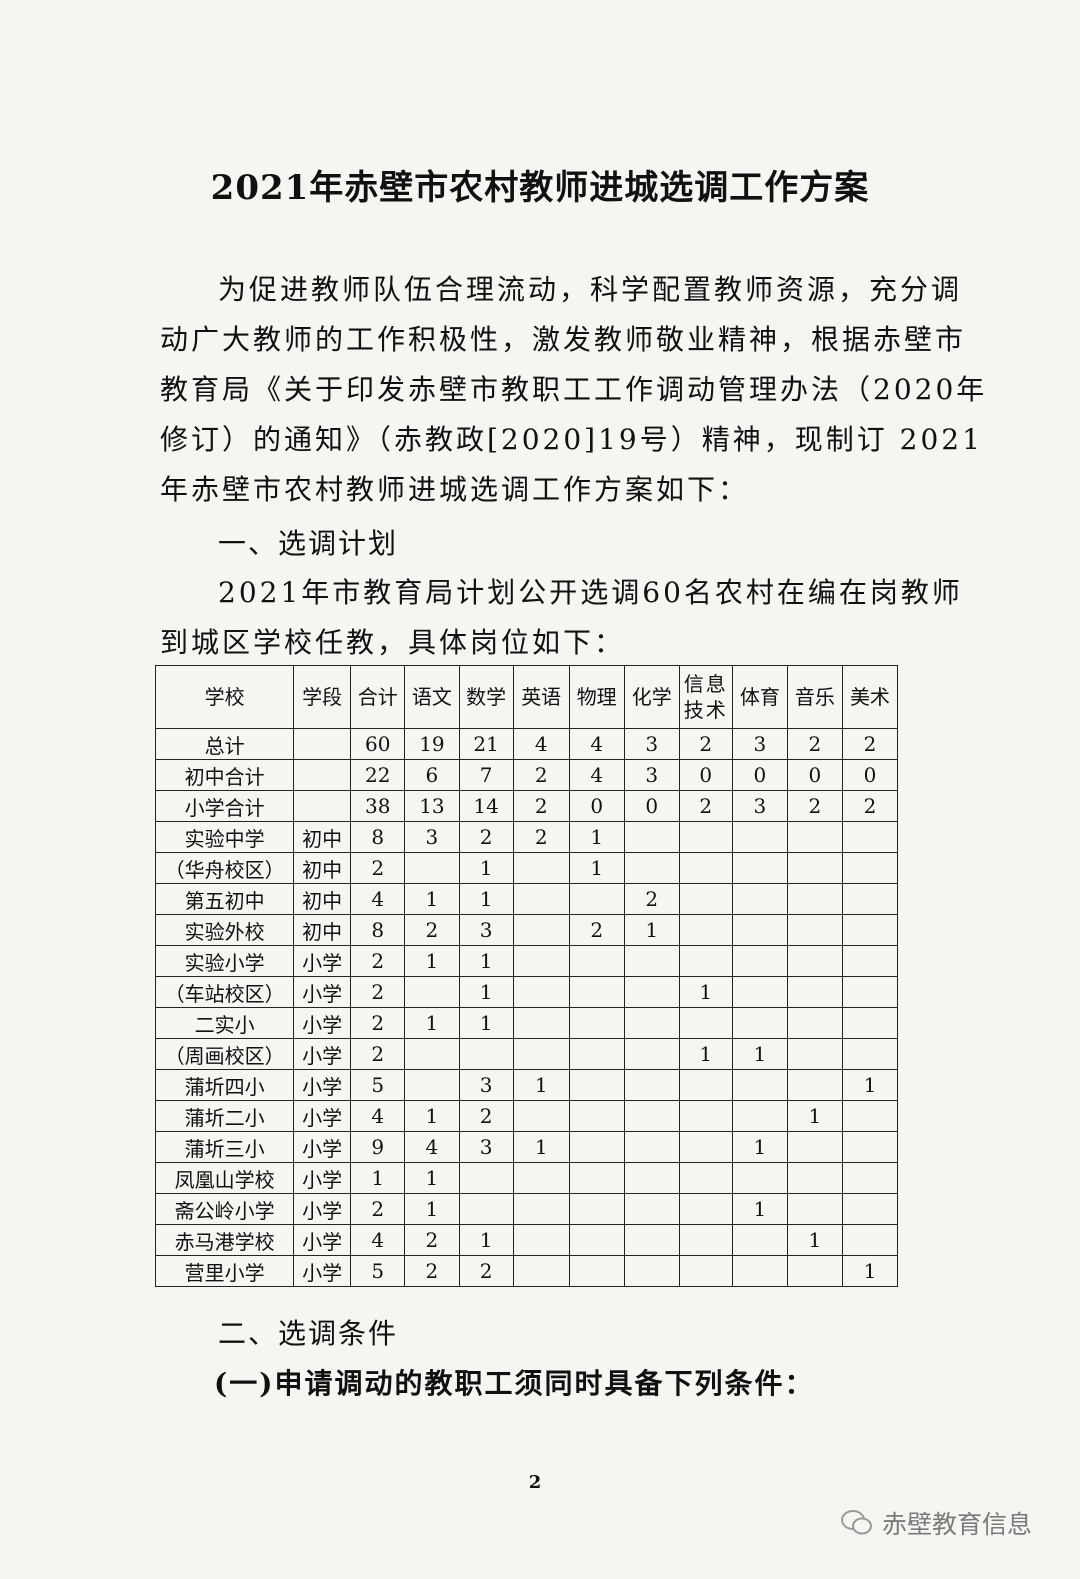  I want to click on text-line: 2021年市教育局计划公开选调60名农村在编在岗教师, so click(590, 592).